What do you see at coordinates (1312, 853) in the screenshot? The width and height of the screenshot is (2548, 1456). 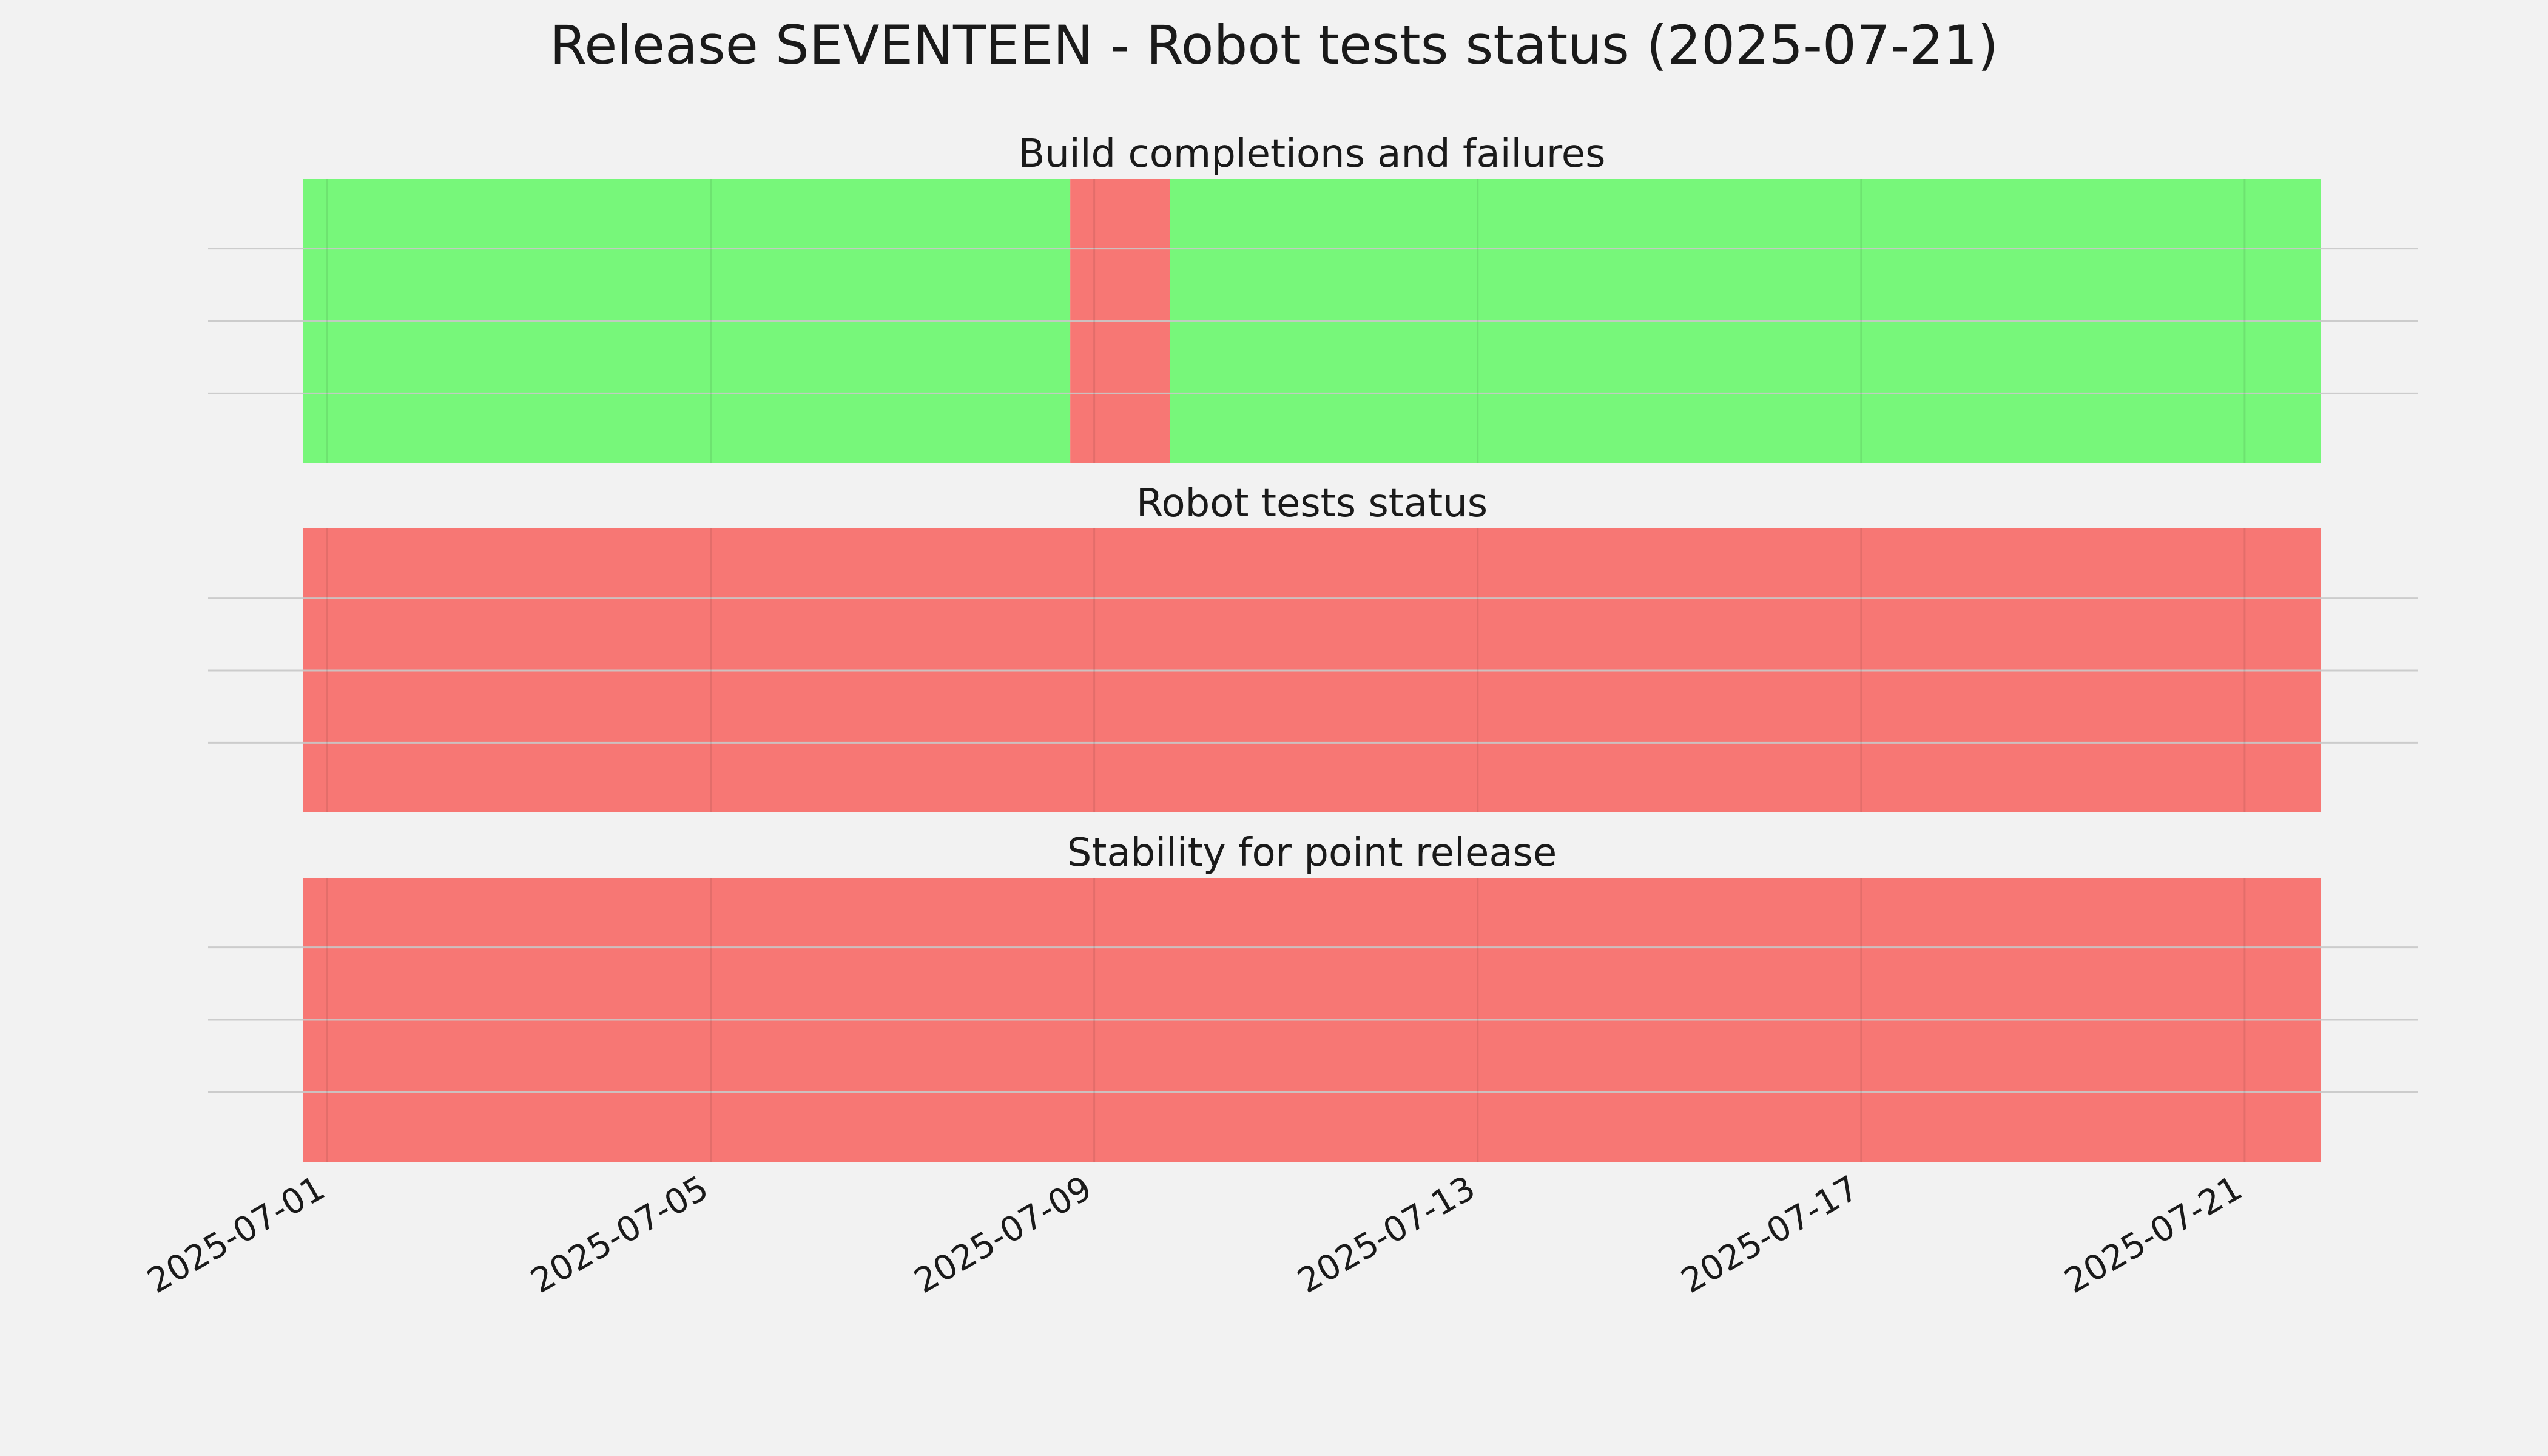 I see `panel-title: Stability for point release` at bounding box center [1312, 853].